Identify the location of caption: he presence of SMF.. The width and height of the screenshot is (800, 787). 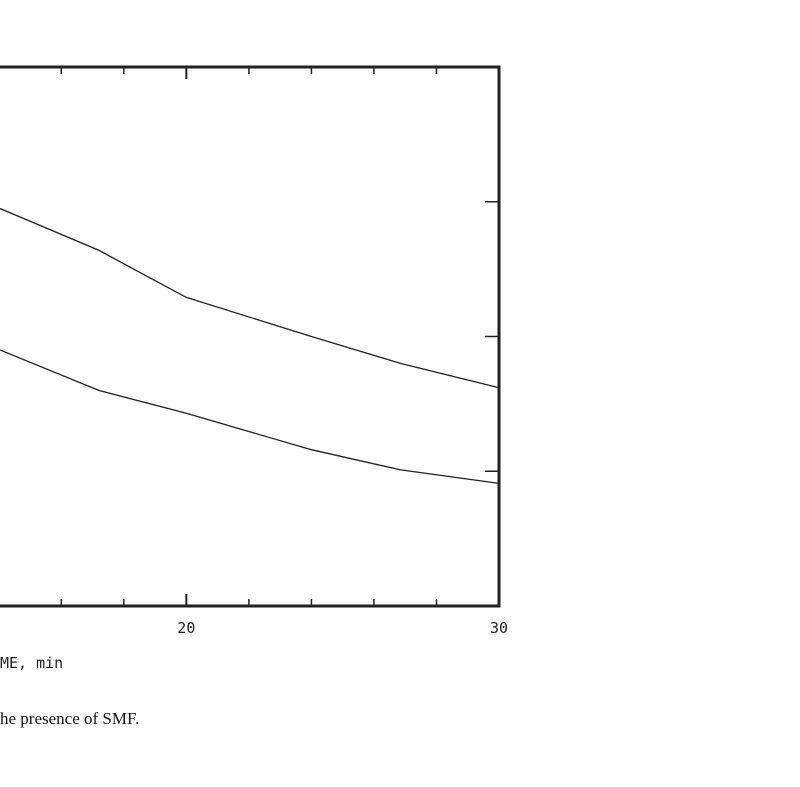
(69, 718).